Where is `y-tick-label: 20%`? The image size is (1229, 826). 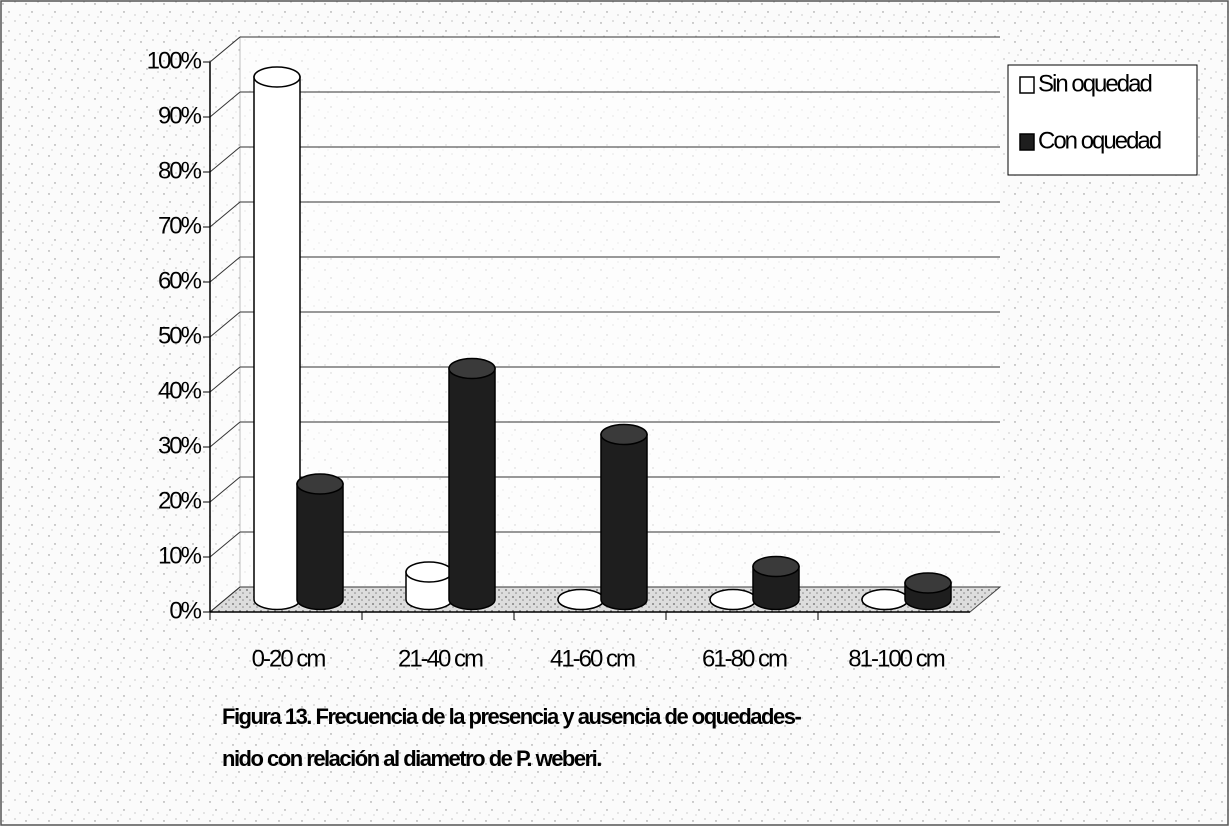 y-tick-label: 20% is located at coordinates (180, 500).